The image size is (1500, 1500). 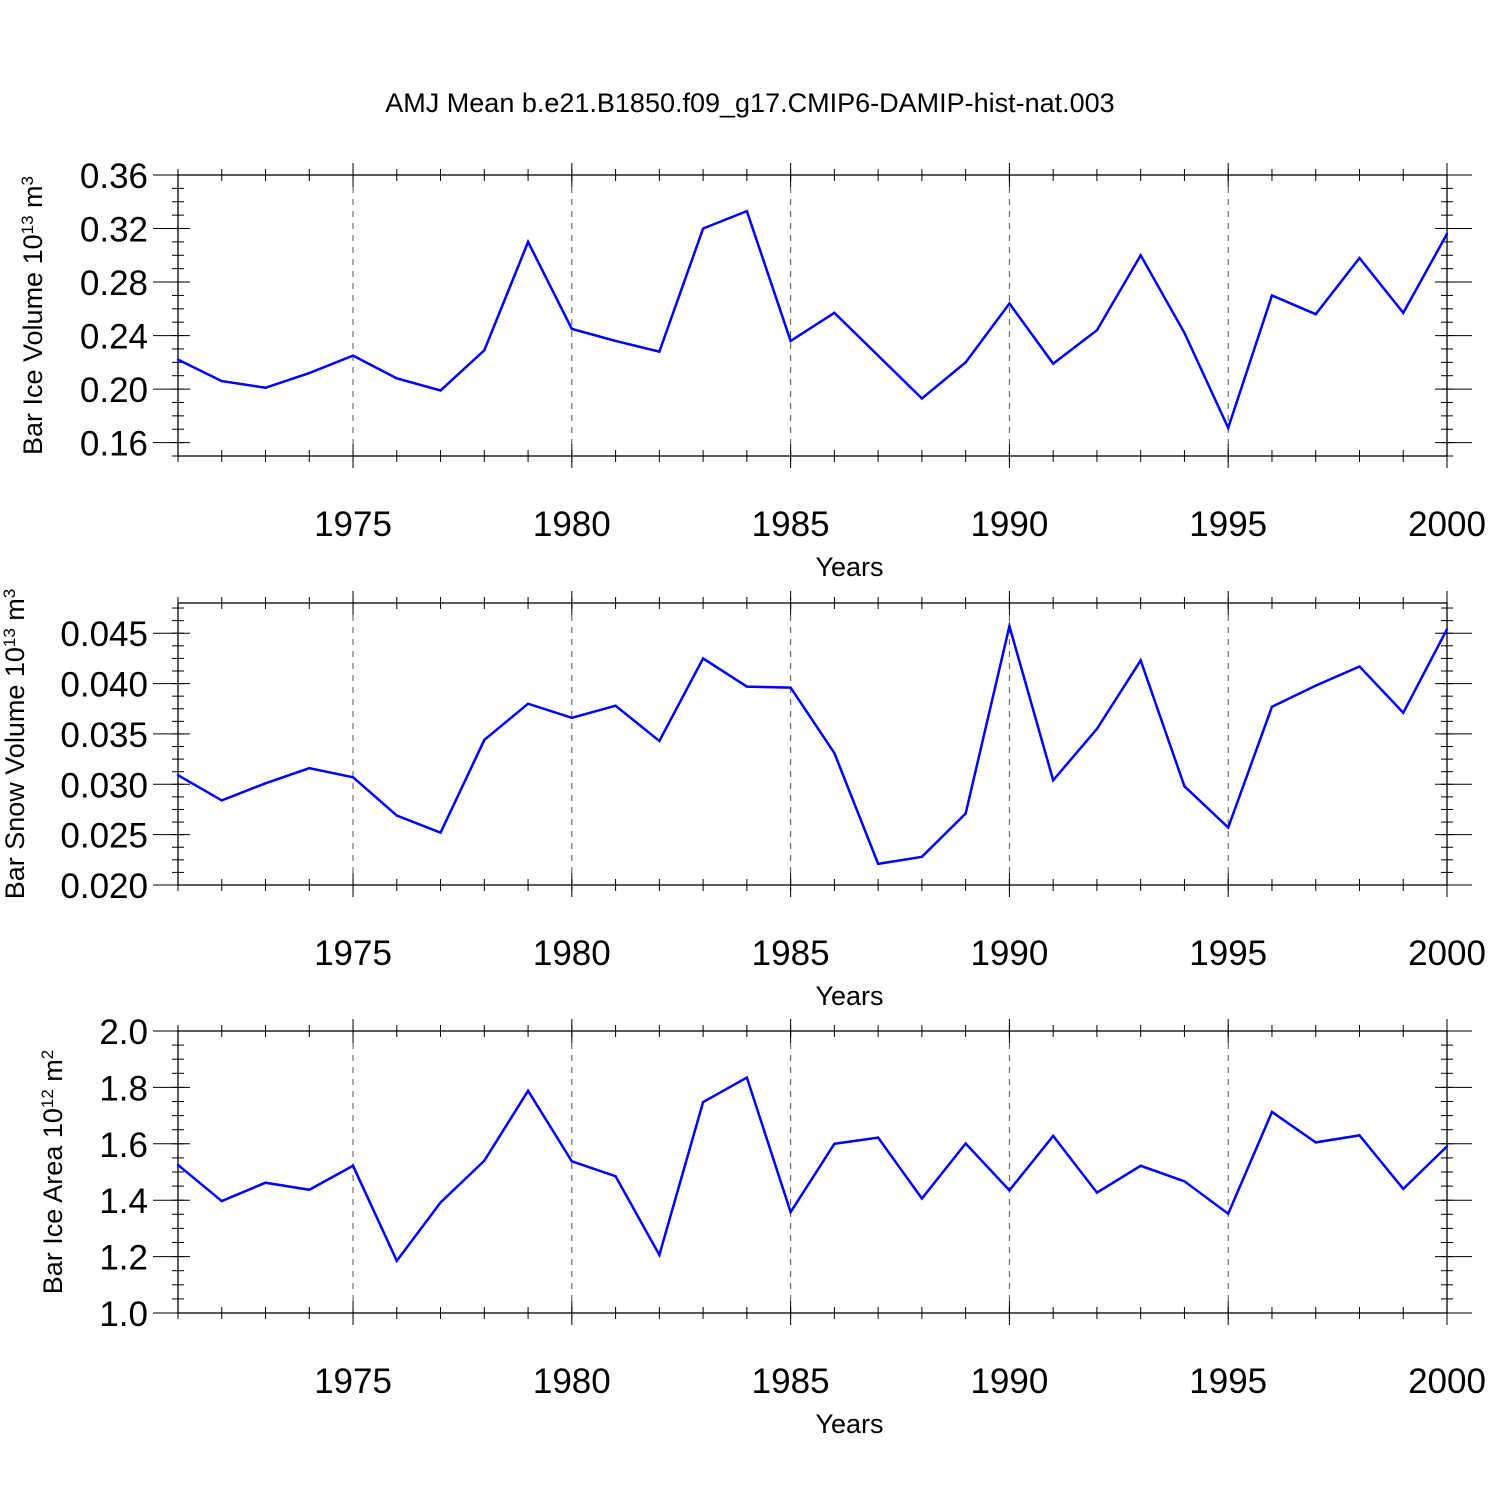 What do you see at coordinates (53, 1201) in the screenshot?
I see `y-axis-label-text: Bar Ice Area 10` at bounding box center [53, 1201].